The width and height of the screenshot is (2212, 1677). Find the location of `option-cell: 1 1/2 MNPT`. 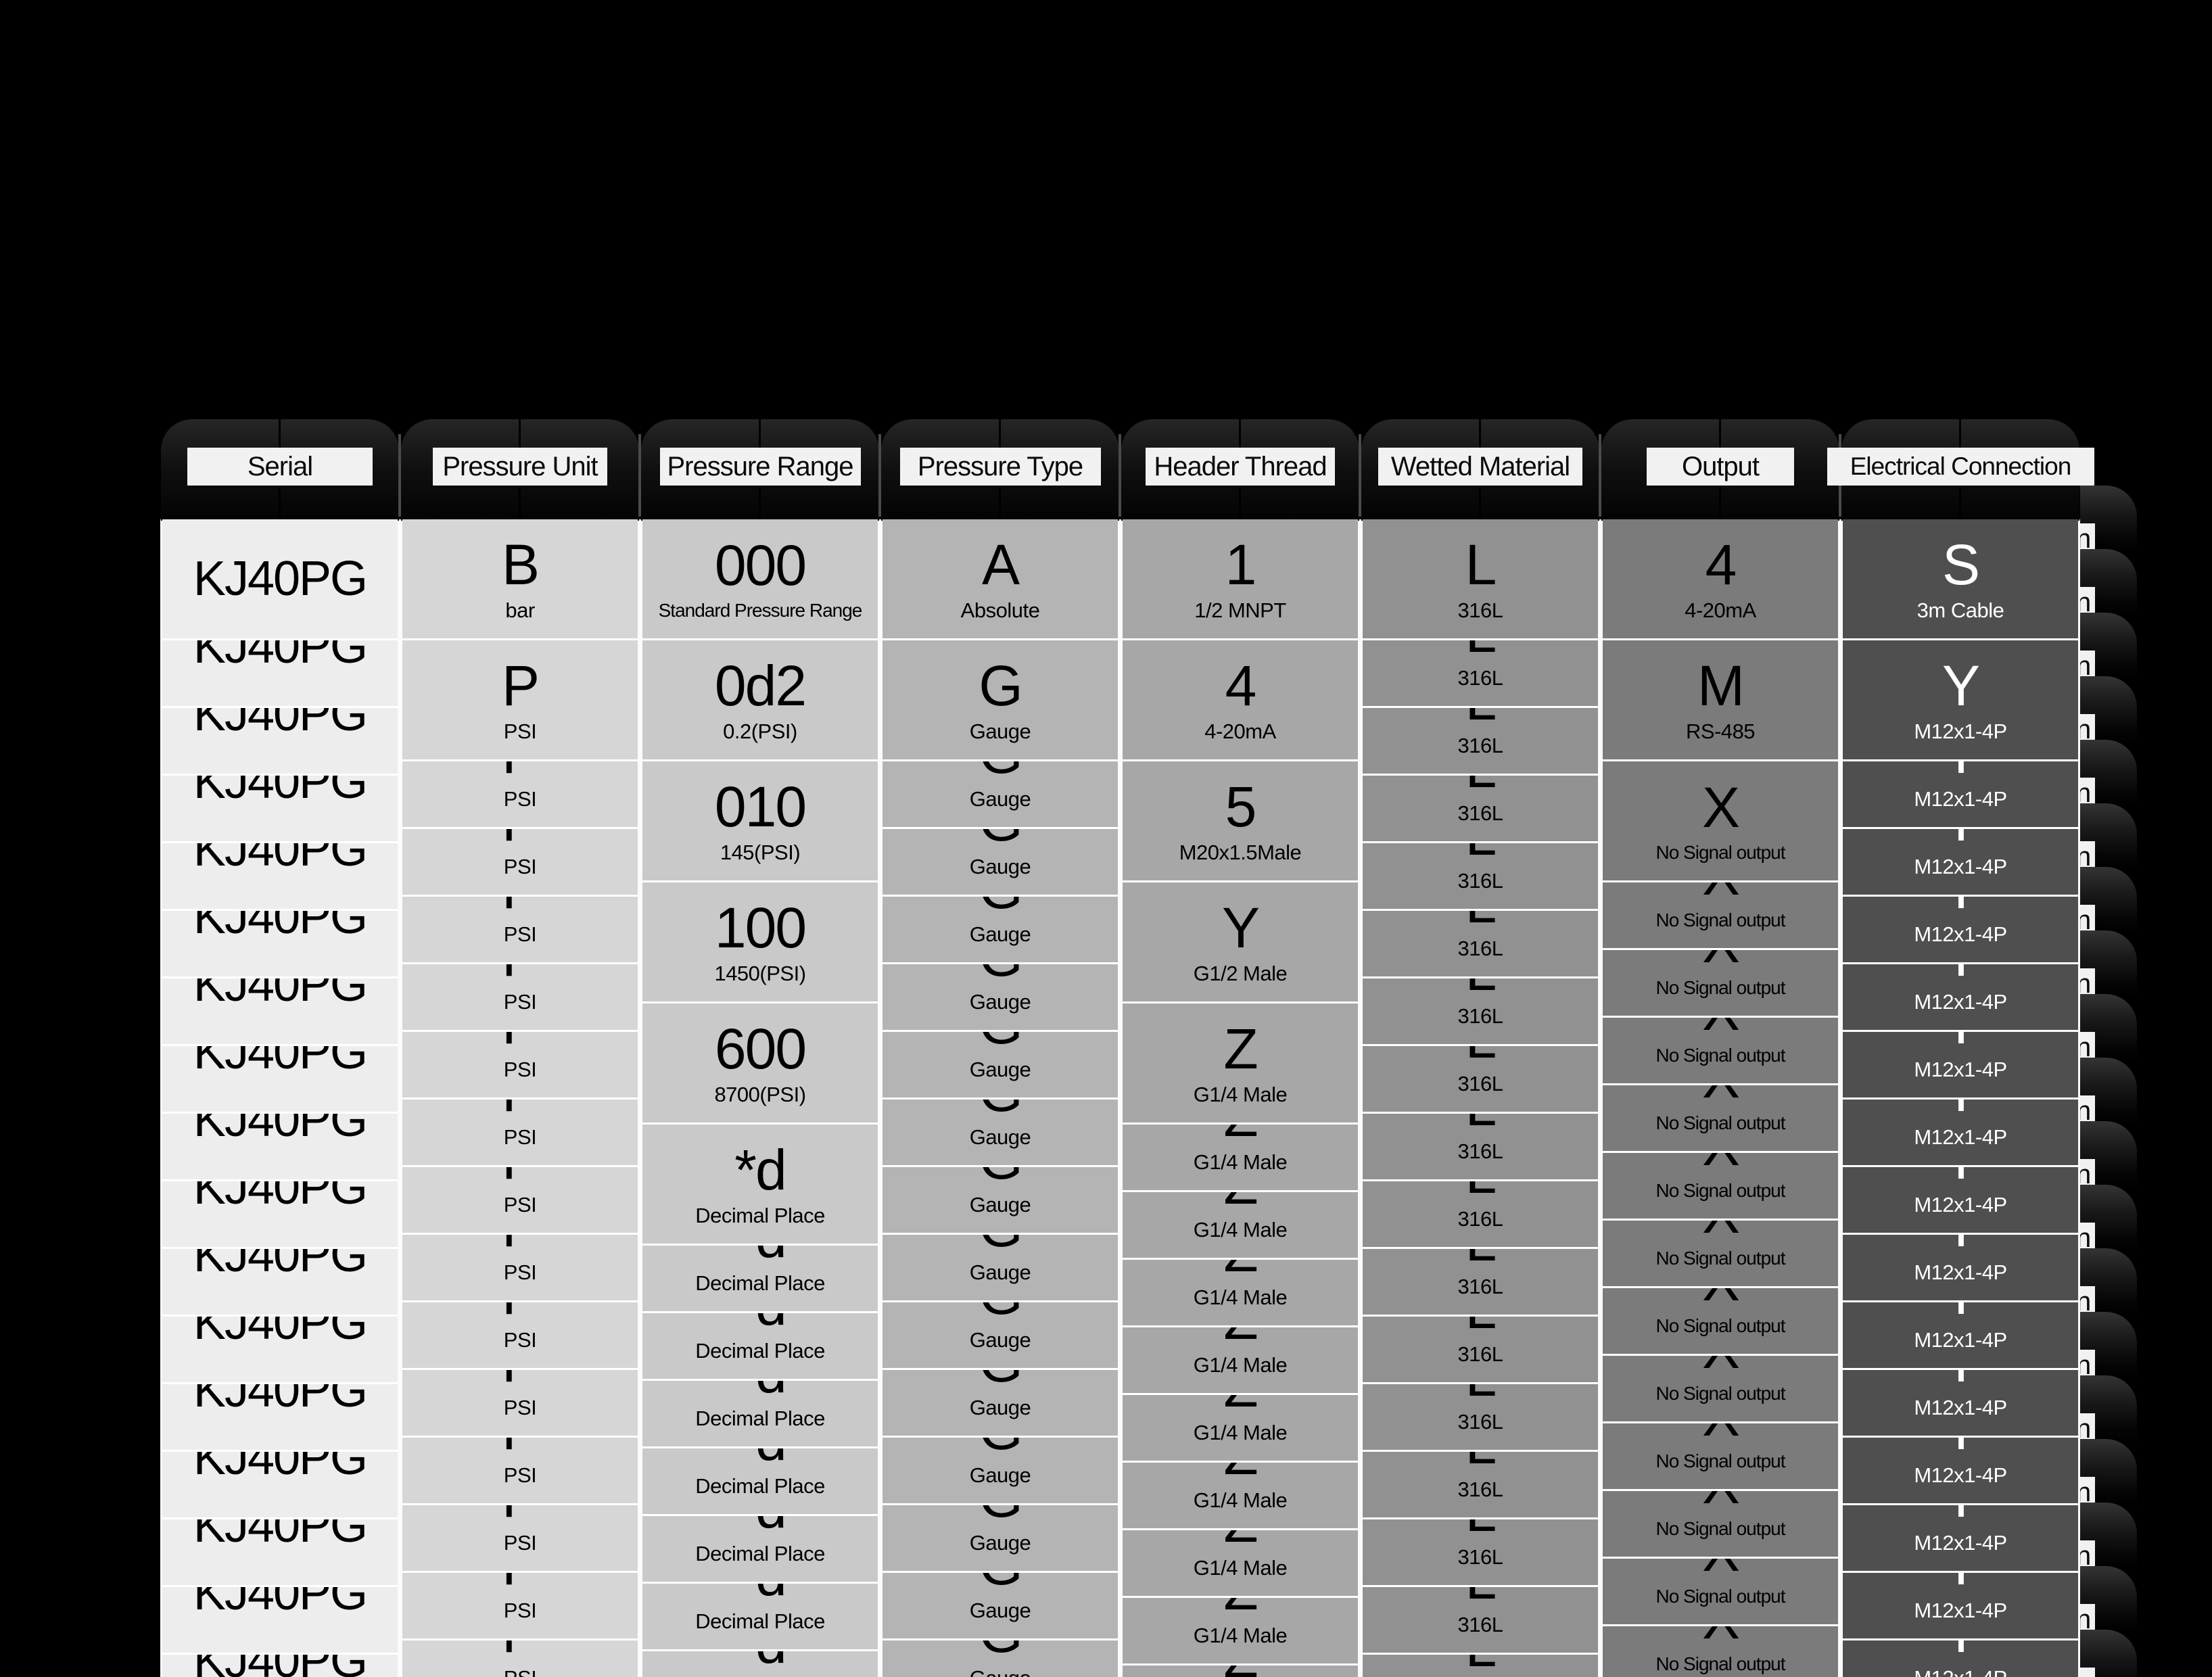

option-cell: 1 1/2 MNPT is located at coordinates (1240, 579).